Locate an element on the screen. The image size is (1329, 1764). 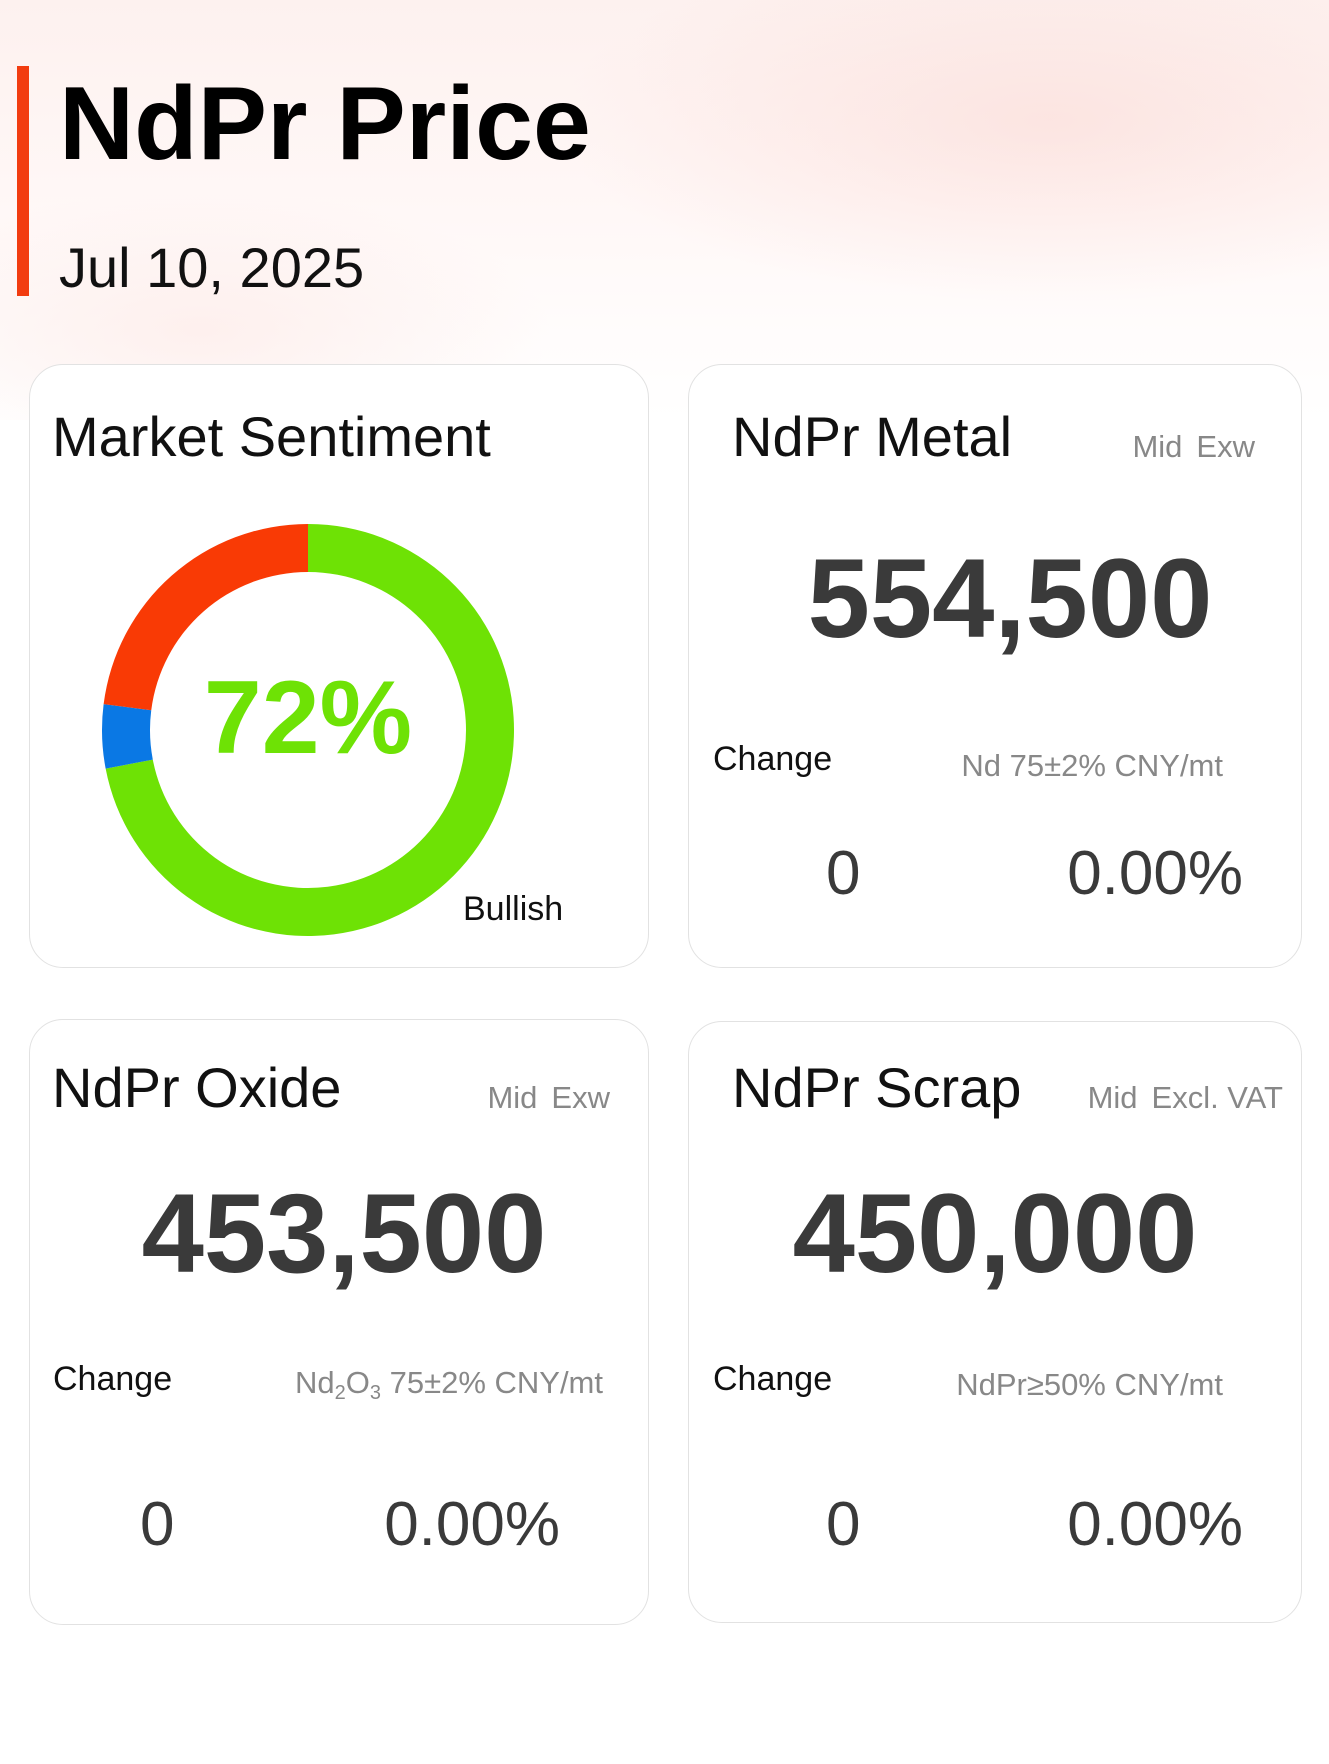
price-value: 453,500 is located at coordinates (344, 1233).